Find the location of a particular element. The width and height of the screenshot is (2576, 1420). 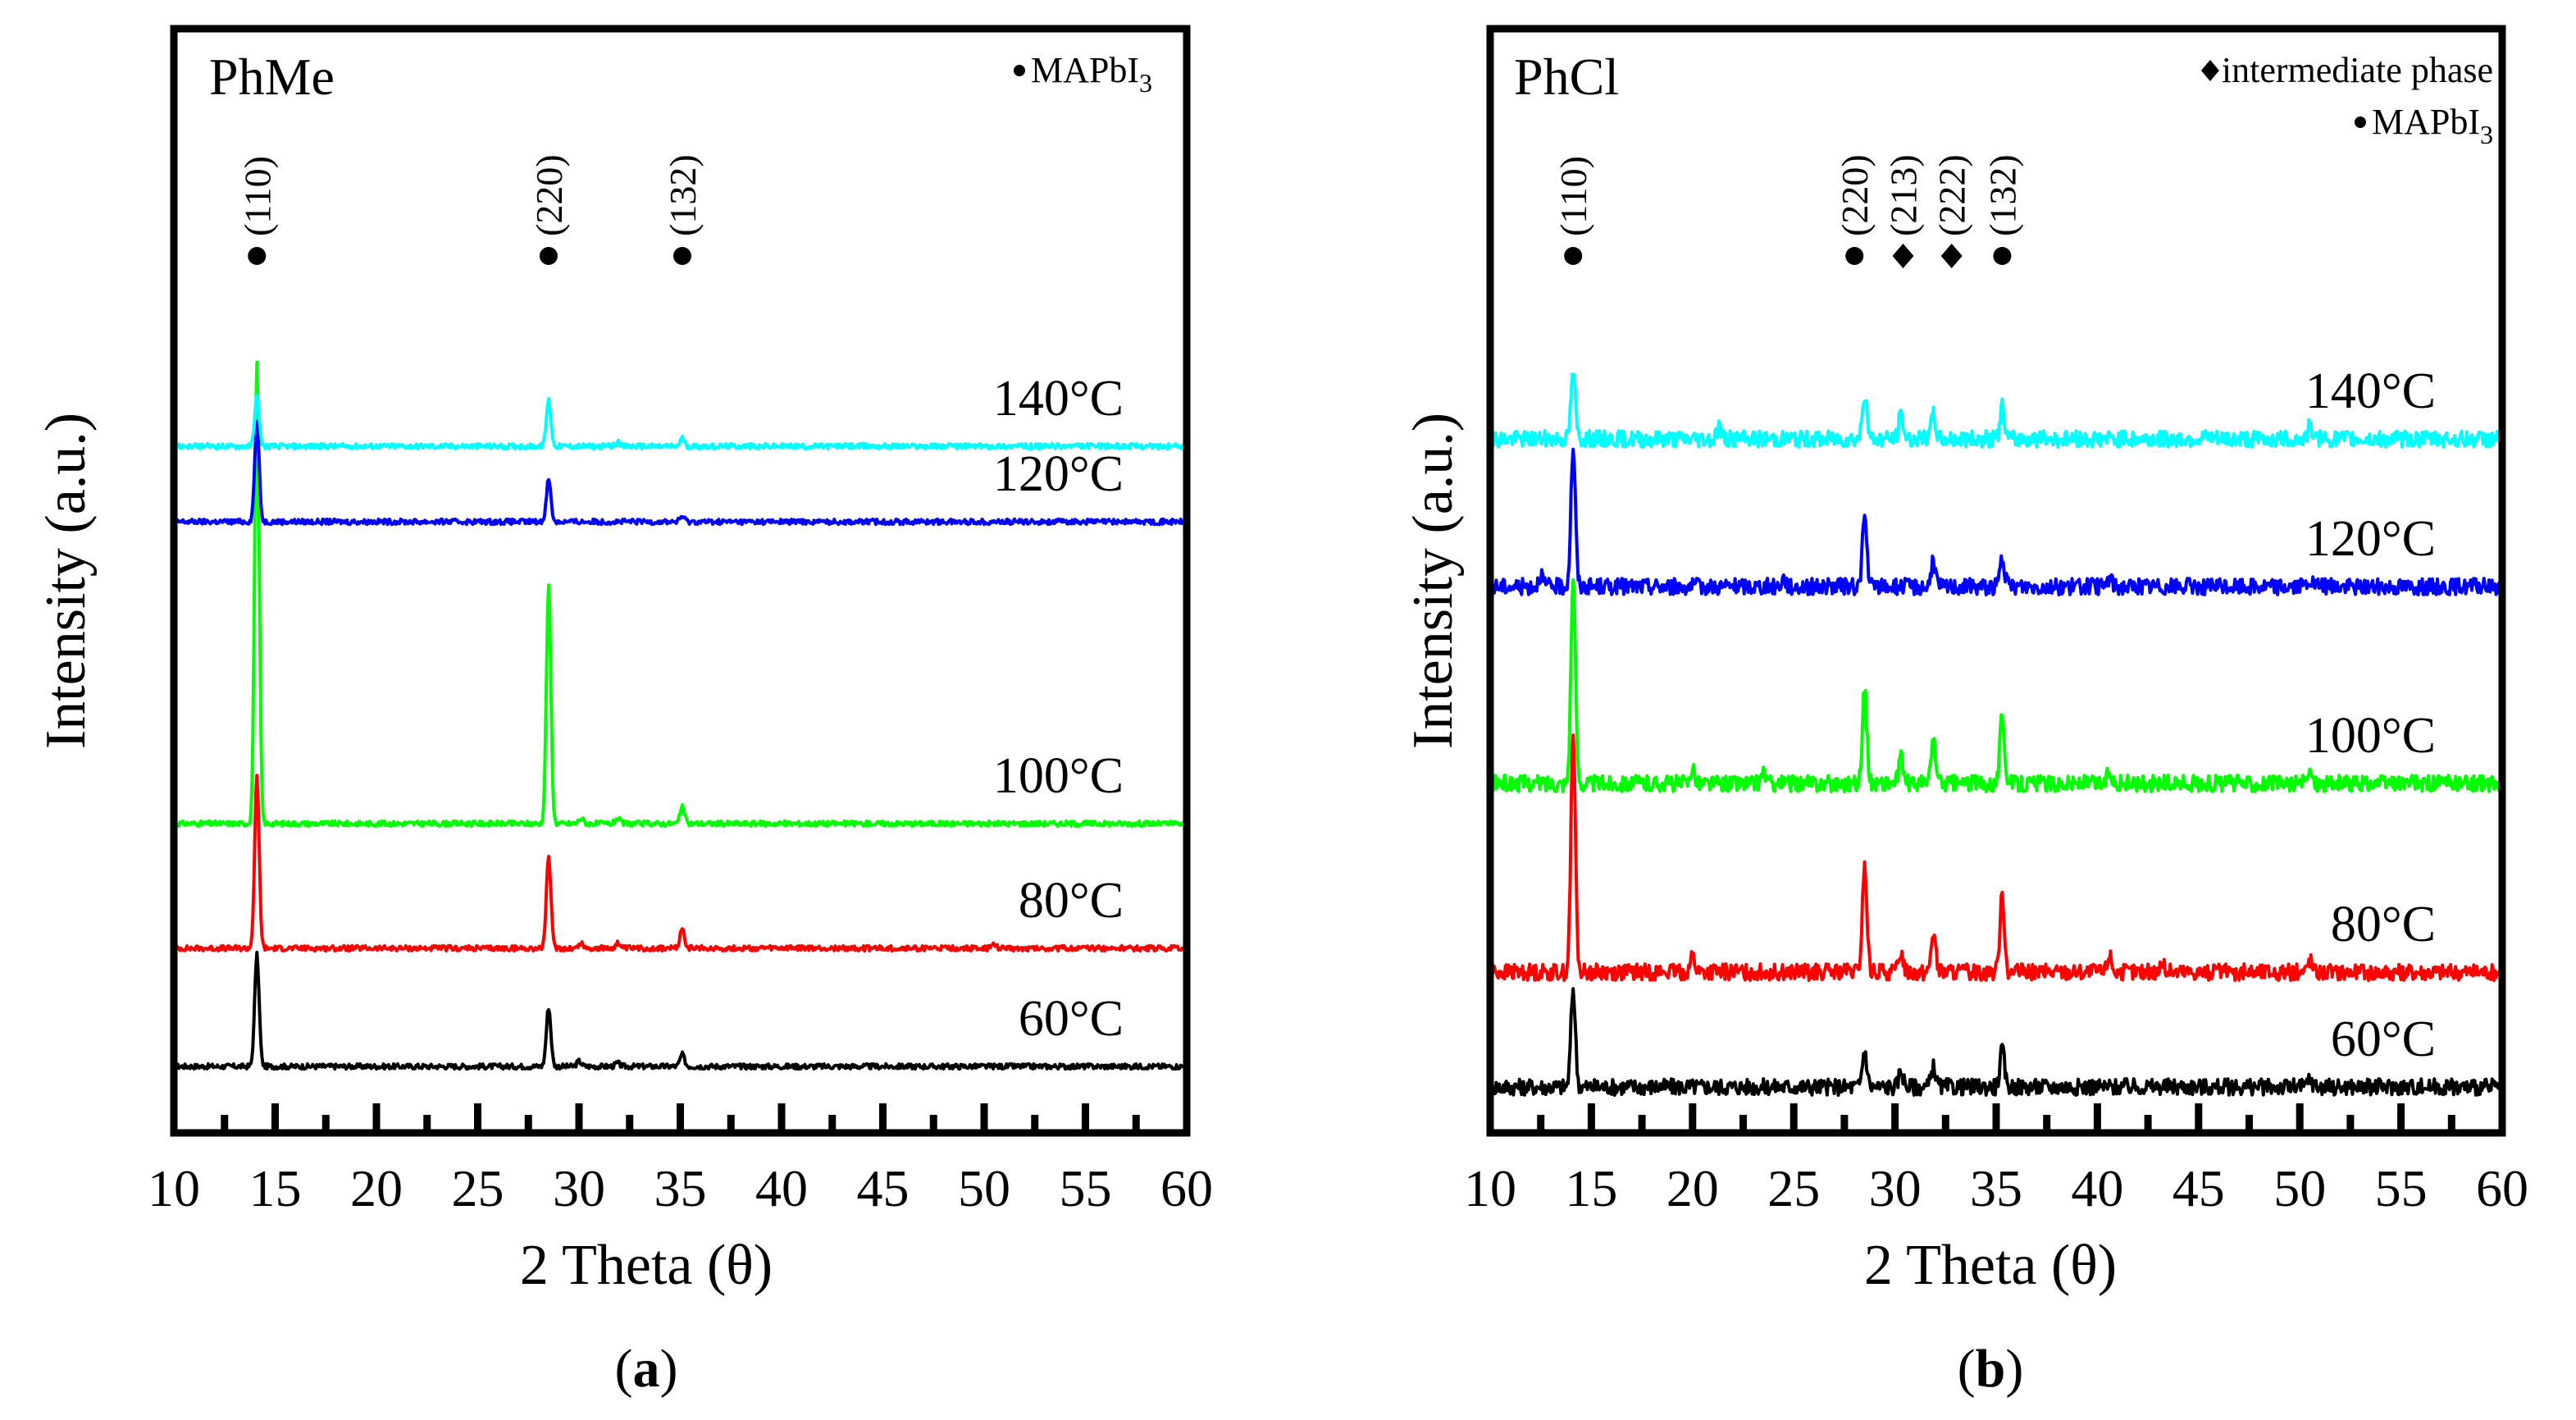

caption-letter: a is located at coordinates (646, 1369).